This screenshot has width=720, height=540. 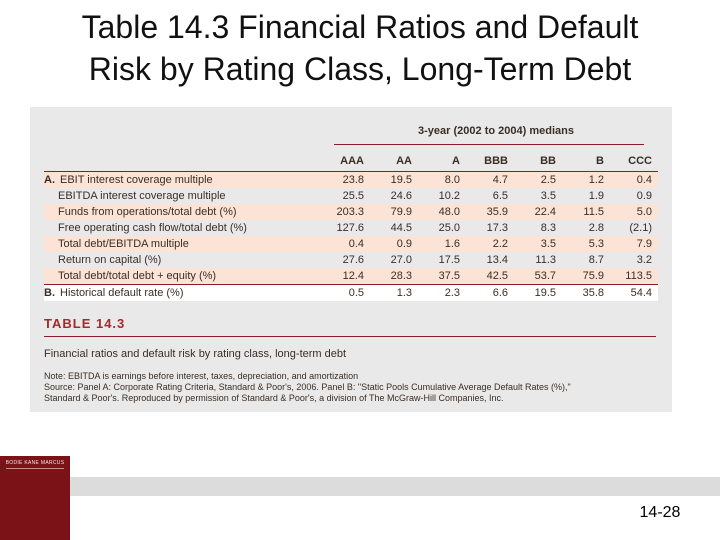 I want to click on row-label: EBITDA interest coverage multiple, so click(x=183, y=196).